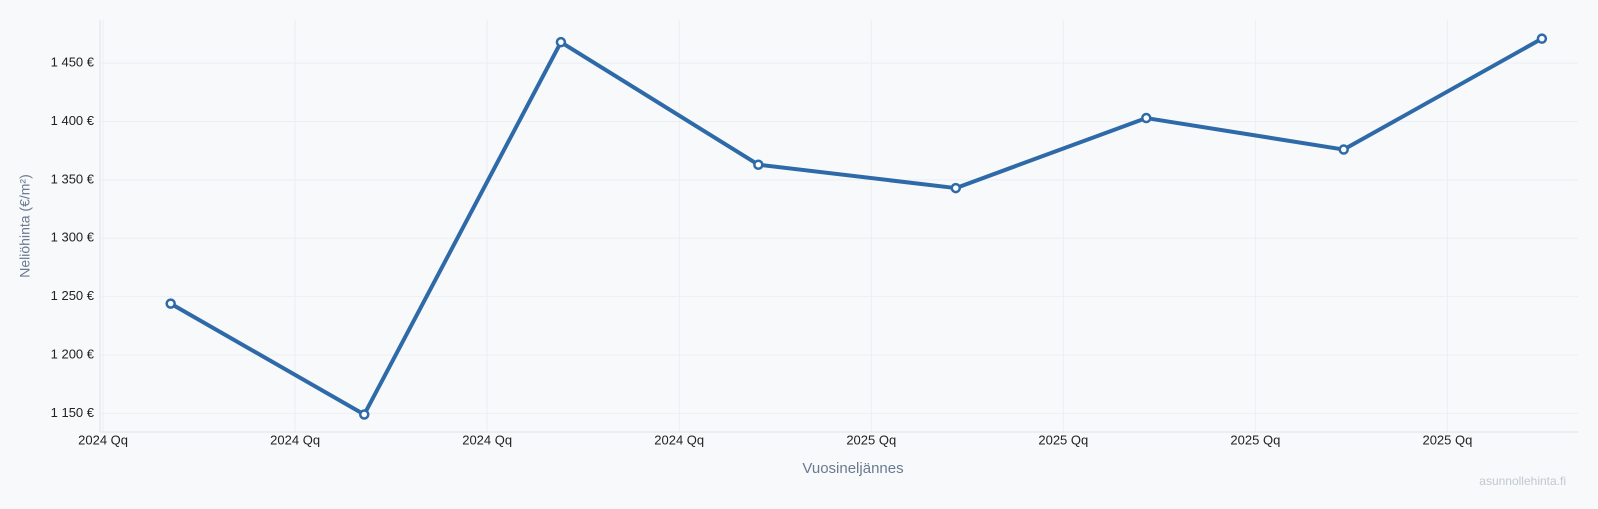  Describe the element at coordinates (73, 178) in the screenshot. I see `y-tick-label: 1 350 €` at that location.